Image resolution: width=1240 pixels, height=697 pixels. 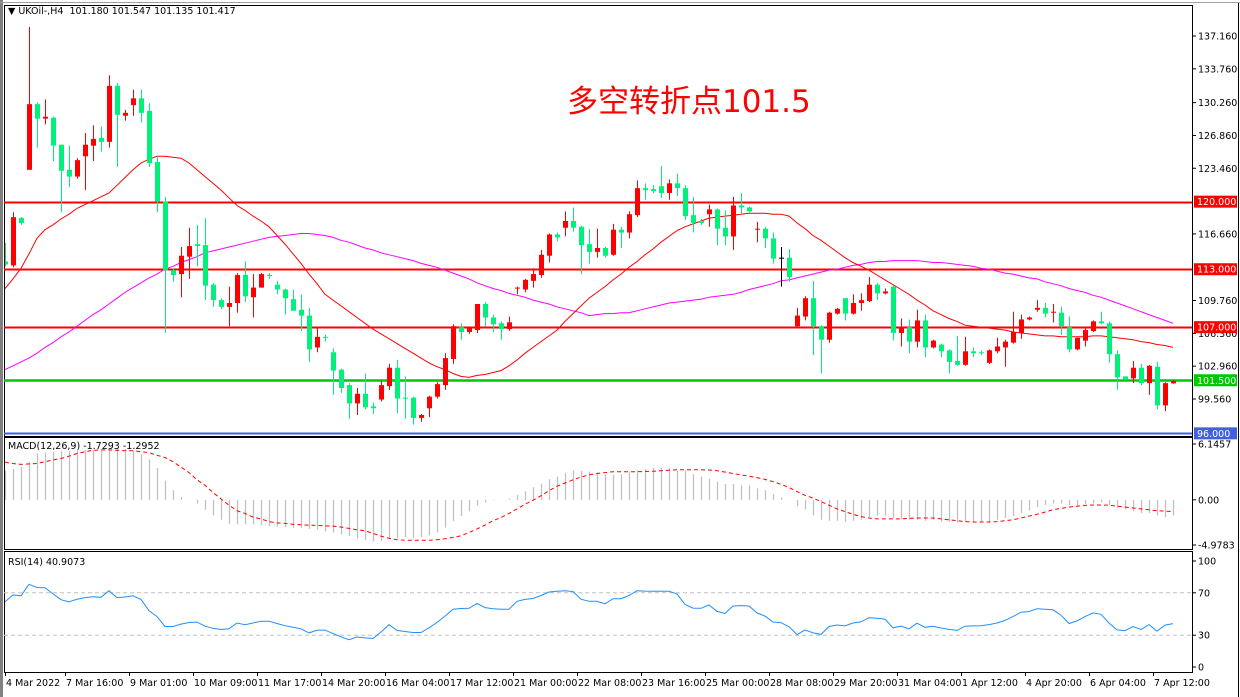 What do you see at coordinates (689, 102) in the screenshot?
I see `chart-annotation: 多空转折点101.5` at bounding box center [689, 102].